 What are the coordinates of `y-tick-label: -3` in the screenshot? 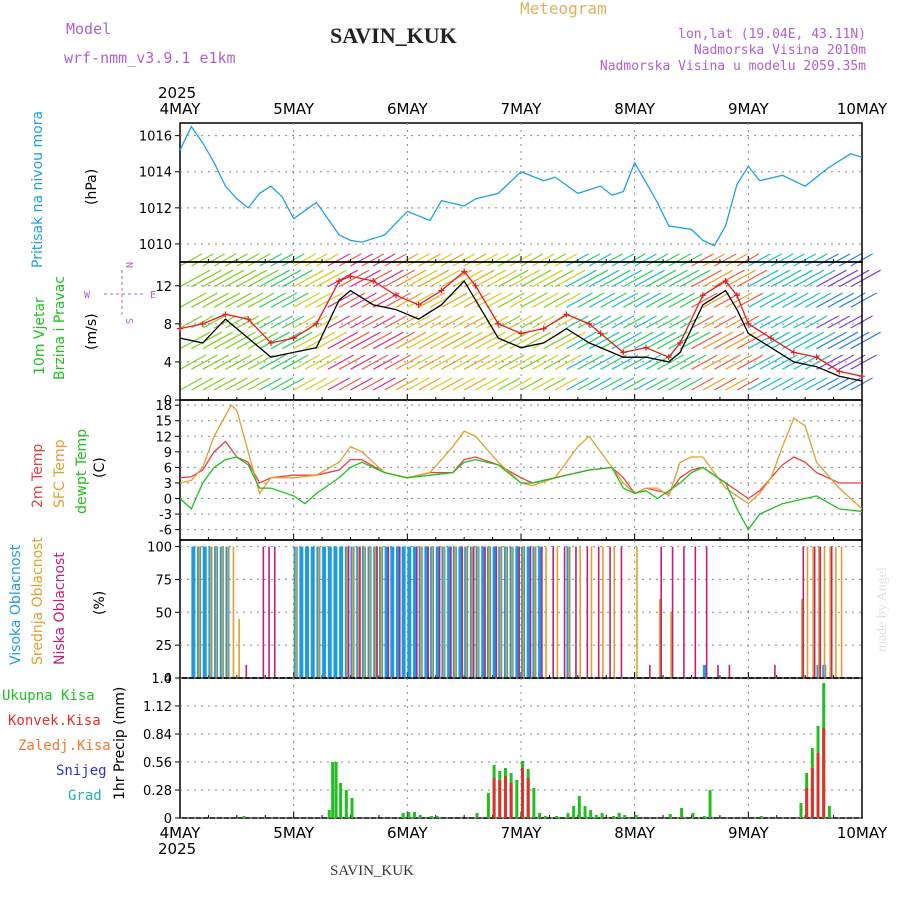 It's located at (165, 515).